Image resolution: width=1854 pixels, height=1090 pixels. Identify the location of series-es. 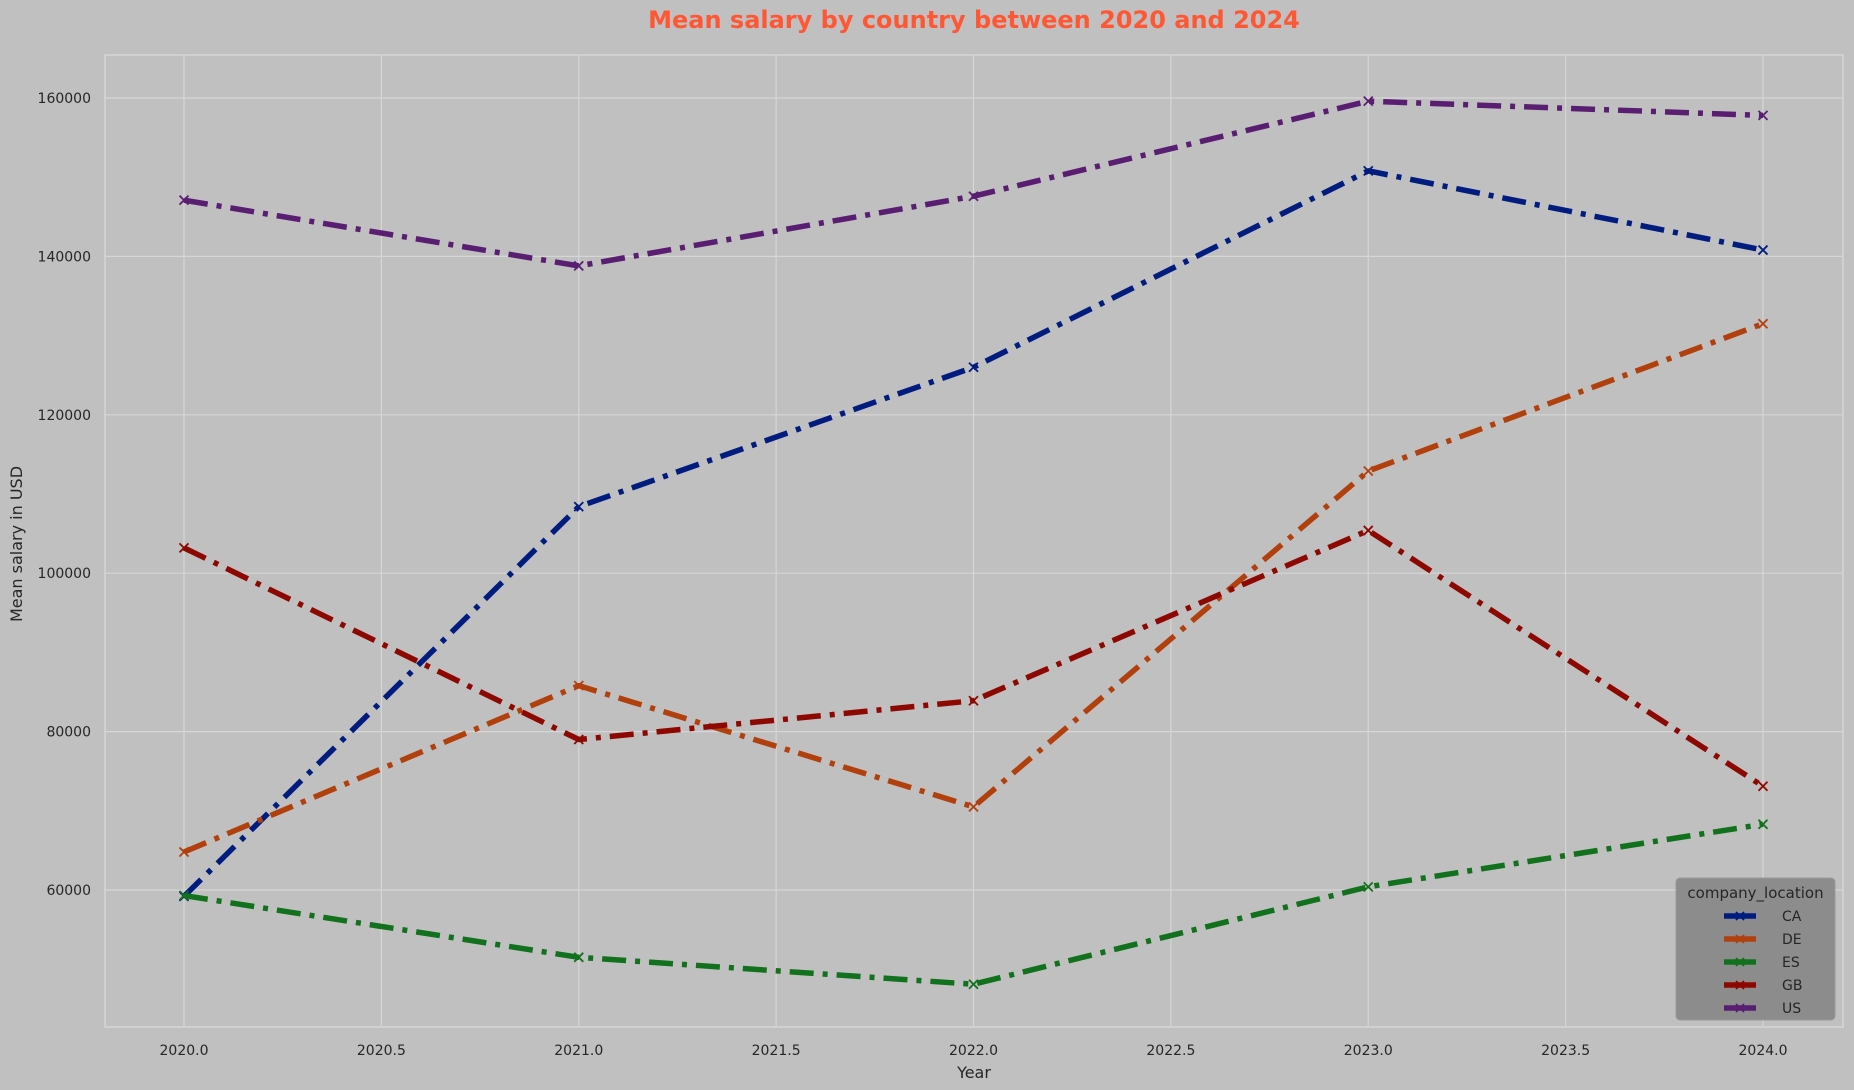
(973, 904).